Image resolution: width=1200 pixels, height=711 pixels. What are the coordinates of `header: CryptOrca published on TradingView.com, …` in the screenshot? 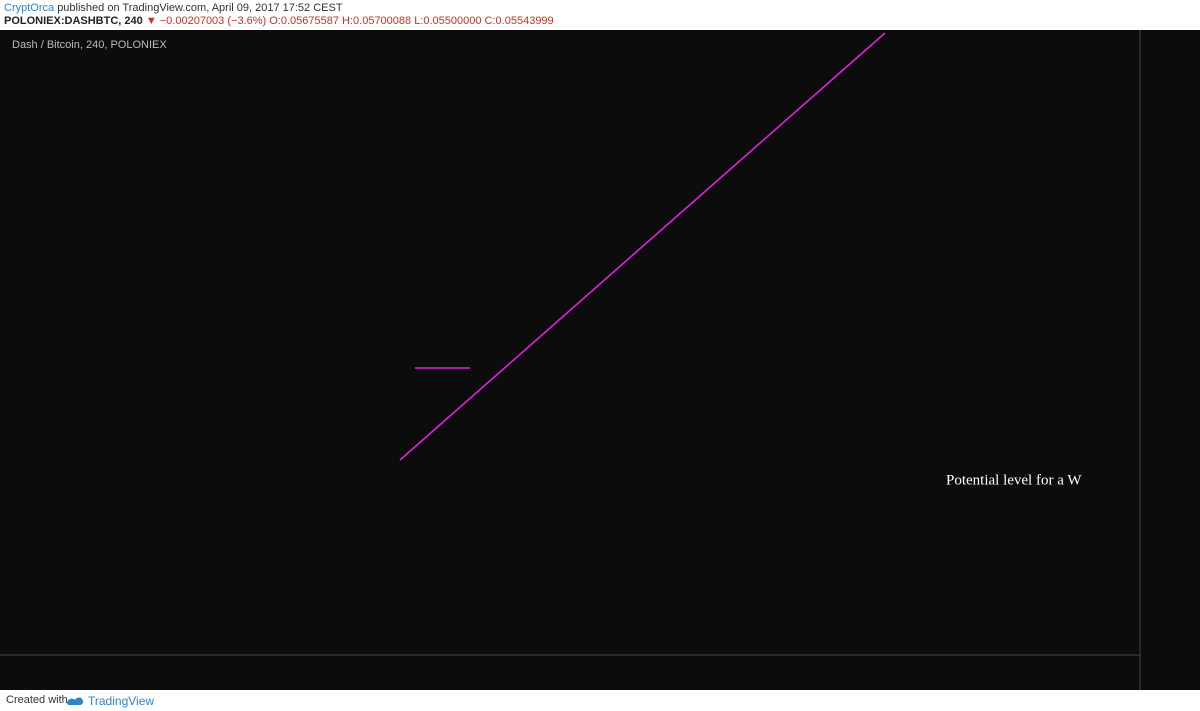 It's located at (600, 15).